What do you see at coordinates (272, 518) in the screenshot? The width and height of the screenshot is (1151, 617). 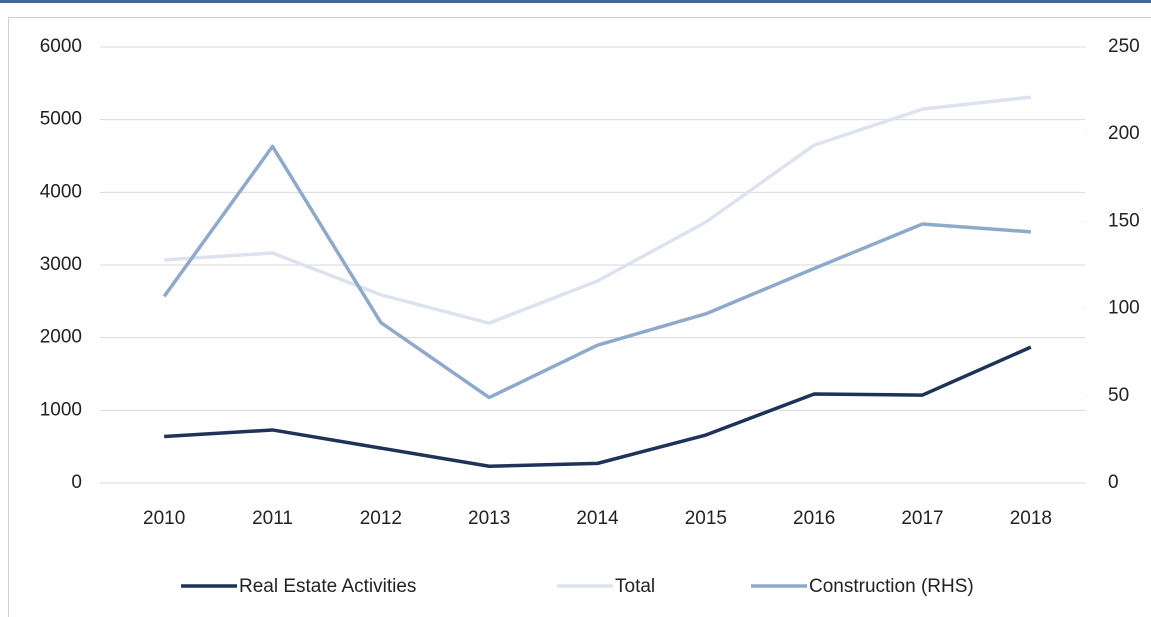 I see `x-tick-label: 2011` at bounding box center [272, 518].